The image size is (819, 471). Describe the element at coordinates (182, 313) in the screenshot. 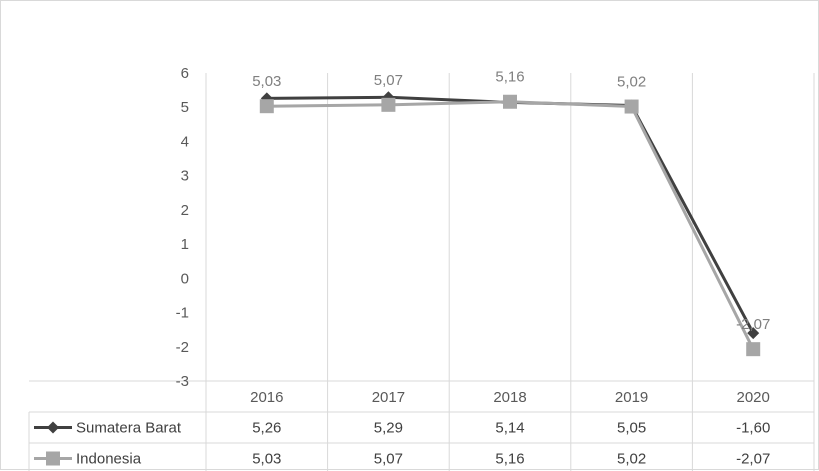

I see `y-tick-label: -1` at that location.